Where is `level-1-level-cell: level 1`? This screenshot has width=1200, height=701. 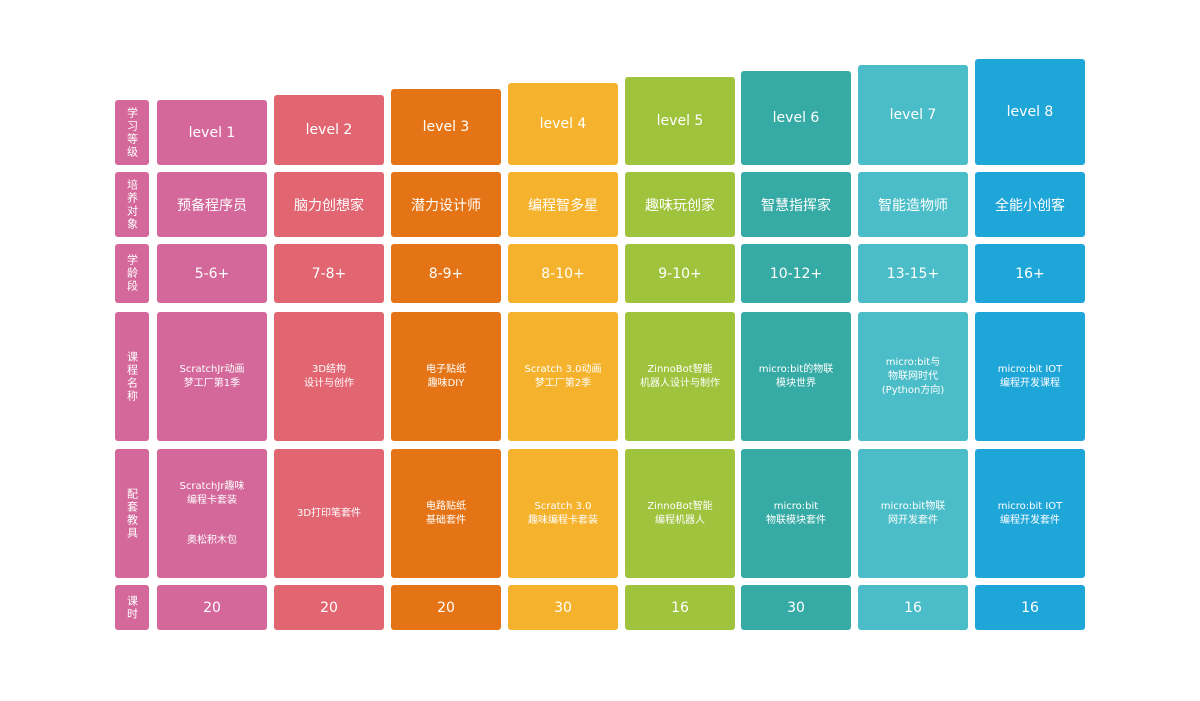
level-1-level-cell: level 1 is located at coordinates (212, 132).